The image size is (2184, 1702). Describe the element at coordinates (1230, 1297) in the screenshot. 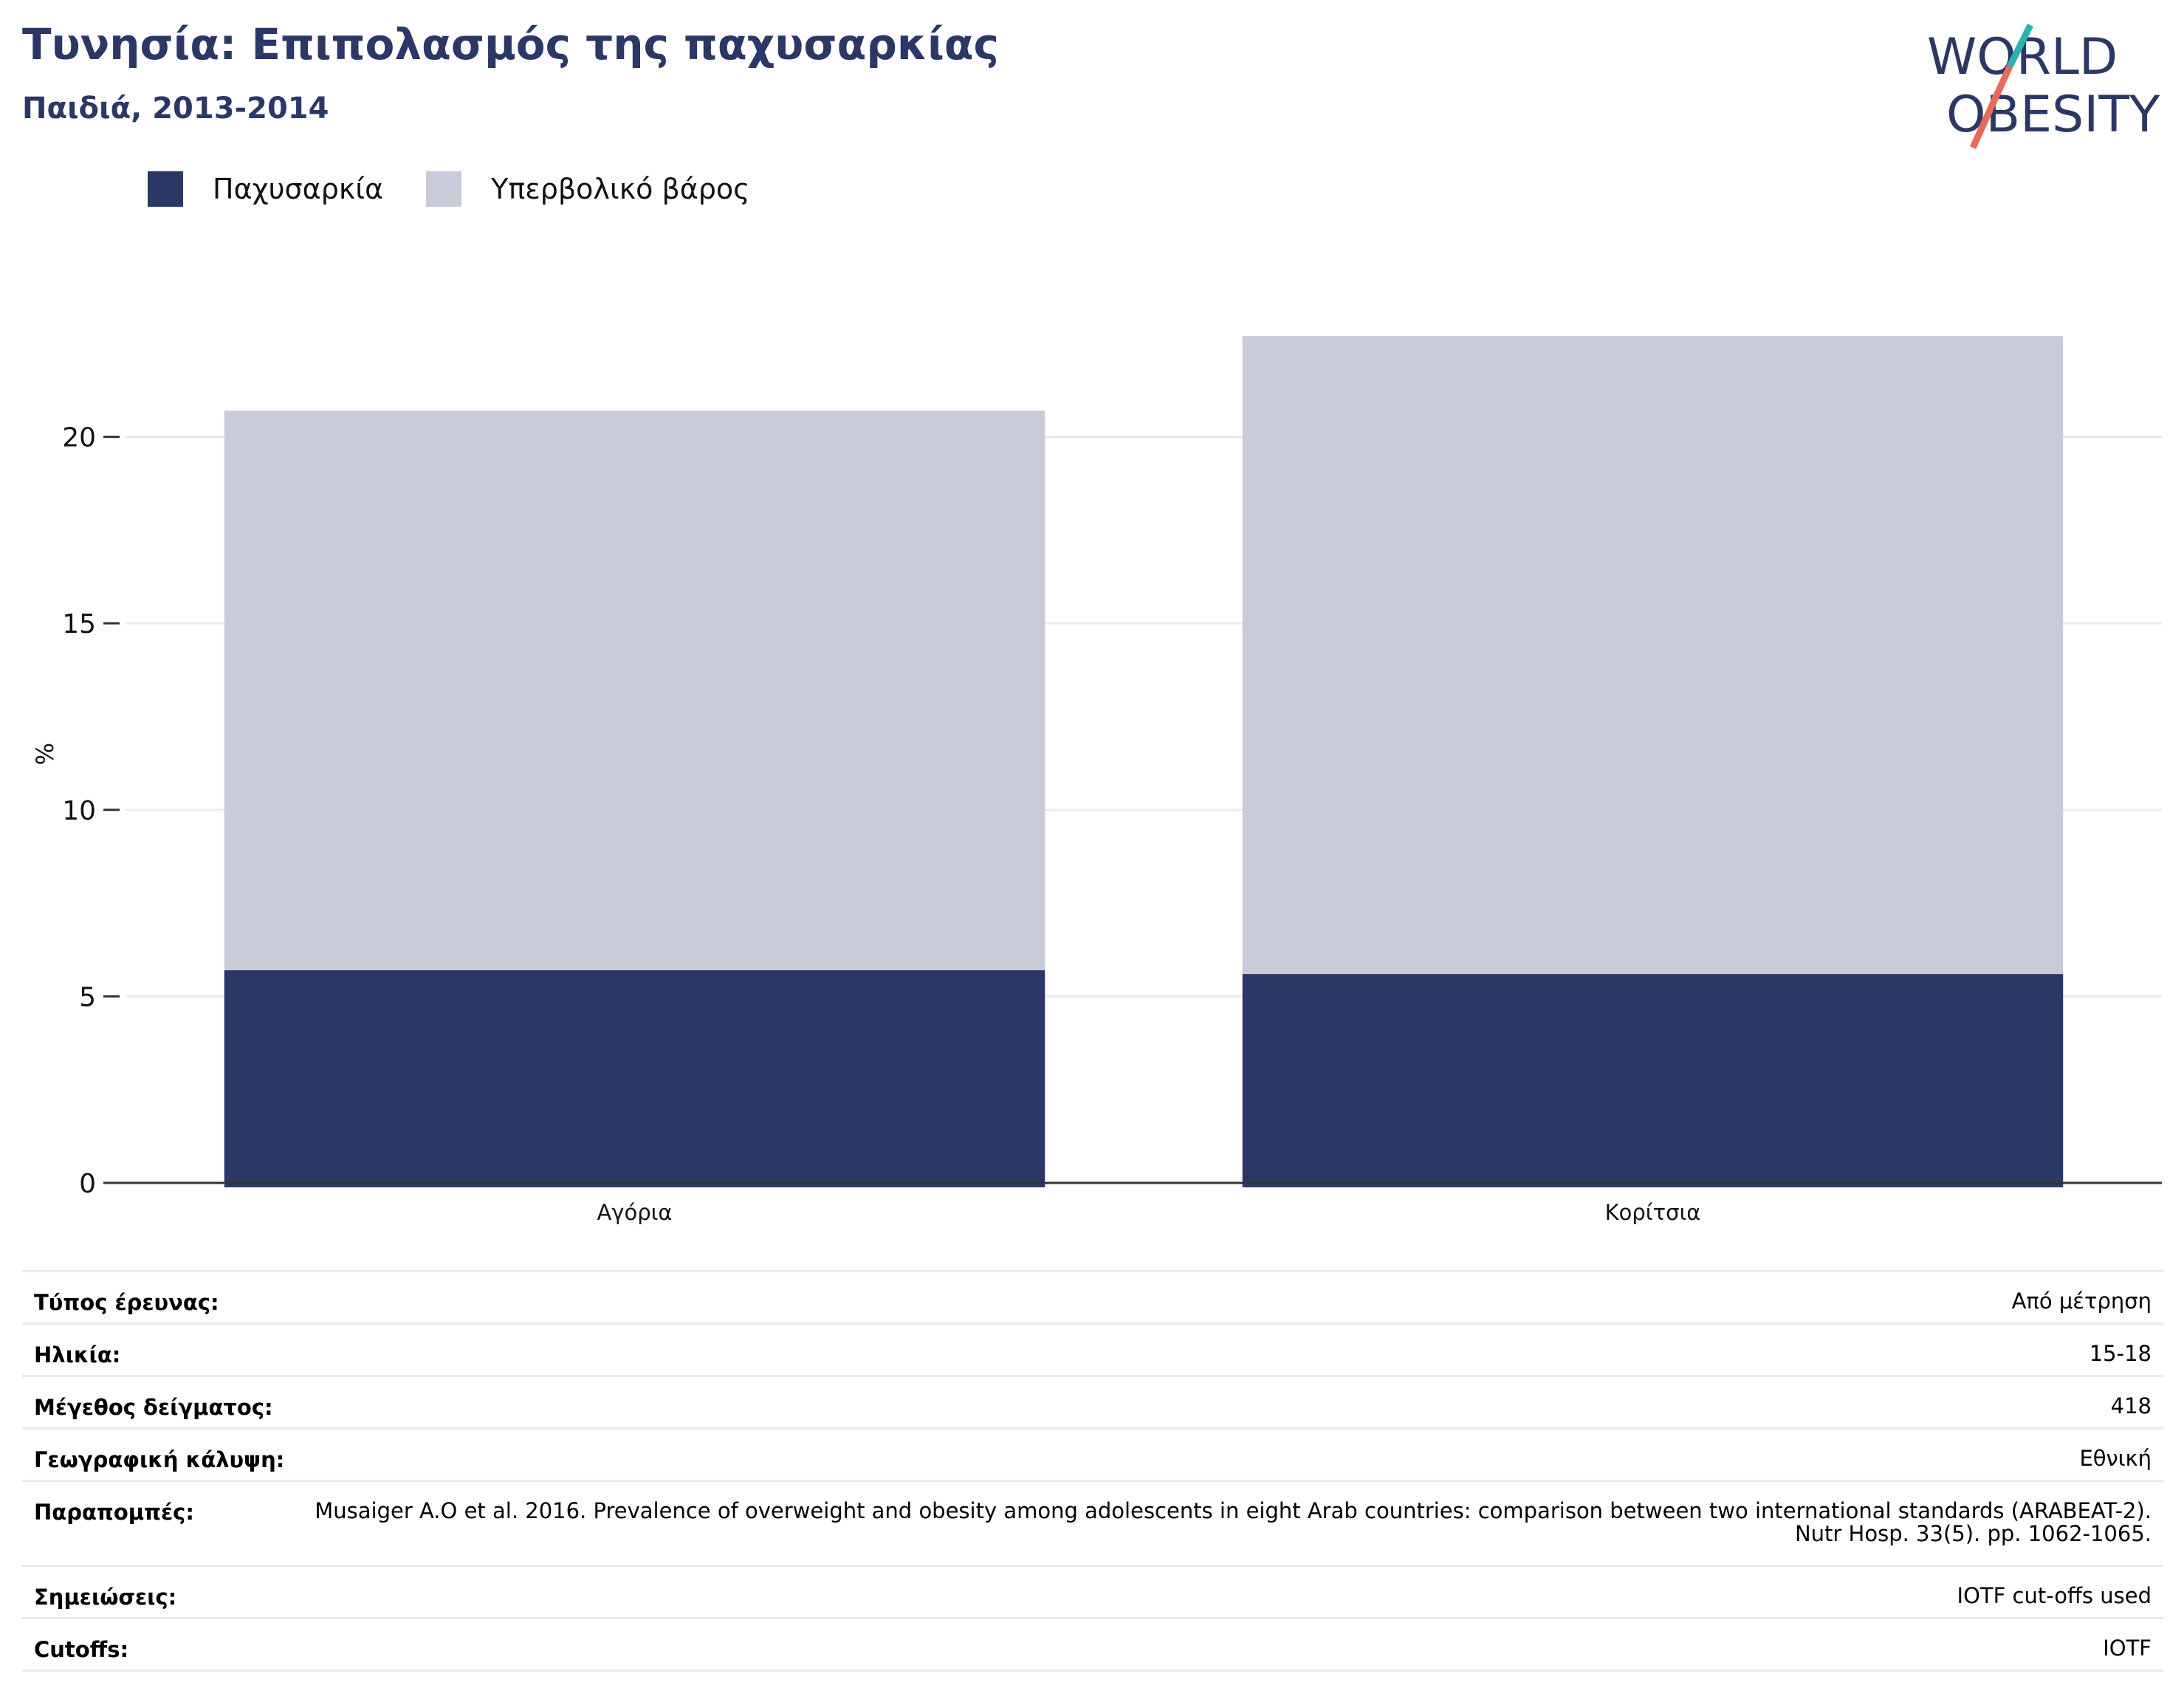

I see `row-value-survey-type: Από μέτρηση` at that location.